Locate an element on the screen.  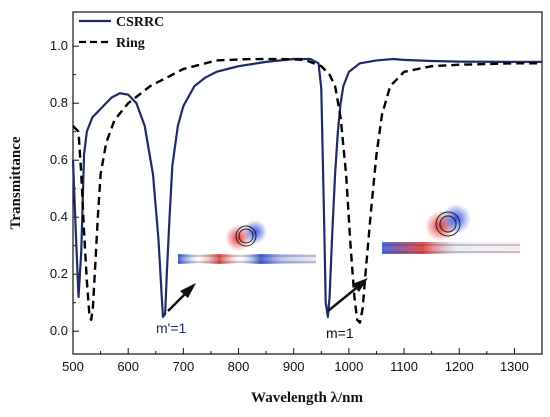
x-tick-label: 1200 is located at coordinates (459, 366).